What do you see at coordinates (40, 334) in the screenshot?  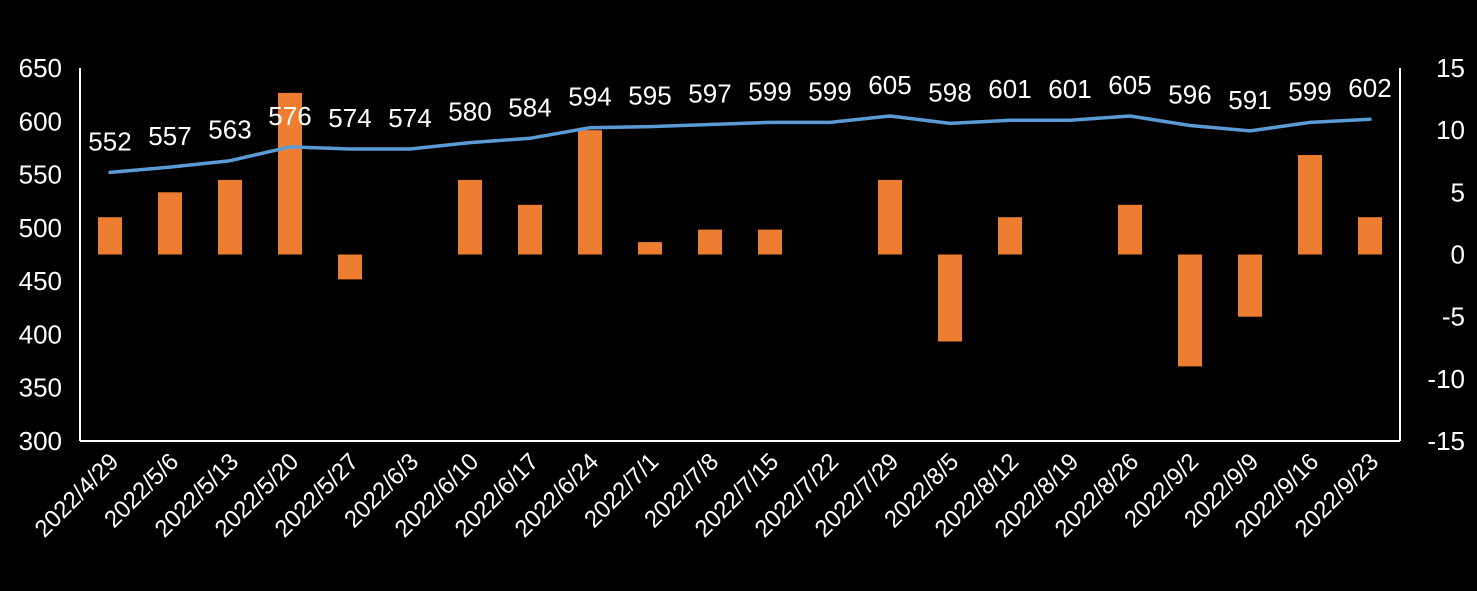 I see `y-left-tick-label: 400` at bounding box center [40, 334].